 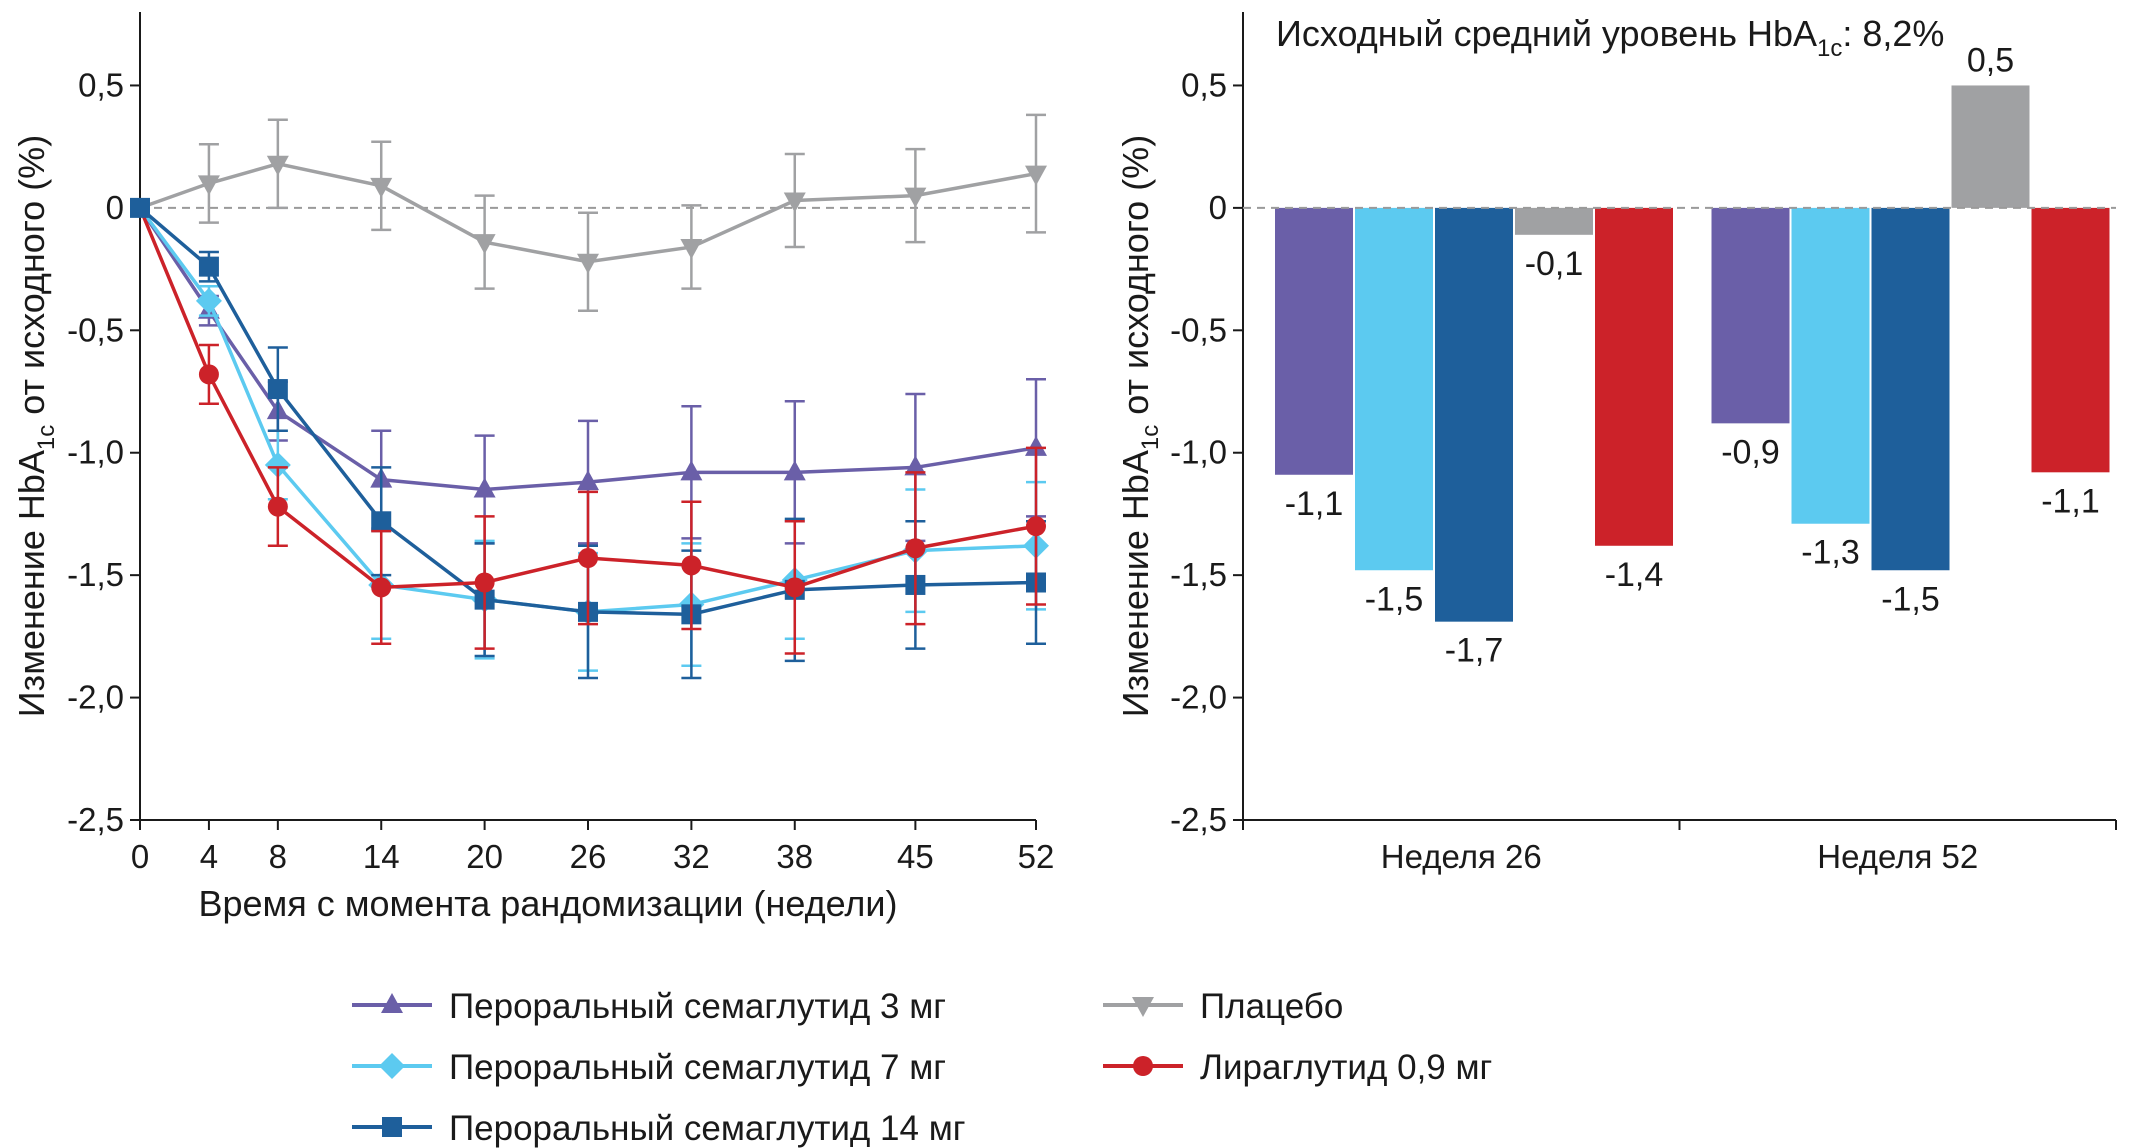 What do you see at coordinates (707, 1128) in the screenshot?
I see `legend-label: Пероральный семаглутид 14 мг` at bounding box center [707, 1128].